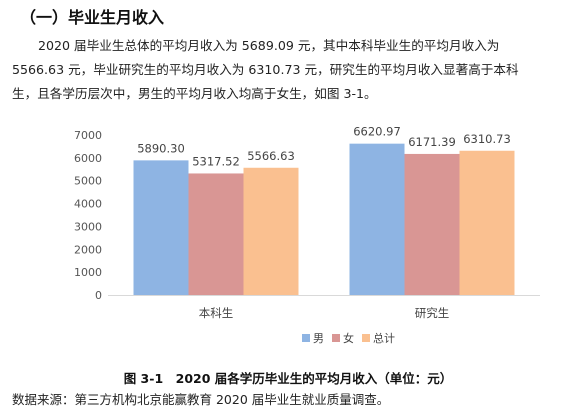 This screenshot has height=412, width=576. What do you see at coordinates (324, 313) in the screenshot?
I see `category-labels: 本科生 研究生` at bounding box center [324, 313].